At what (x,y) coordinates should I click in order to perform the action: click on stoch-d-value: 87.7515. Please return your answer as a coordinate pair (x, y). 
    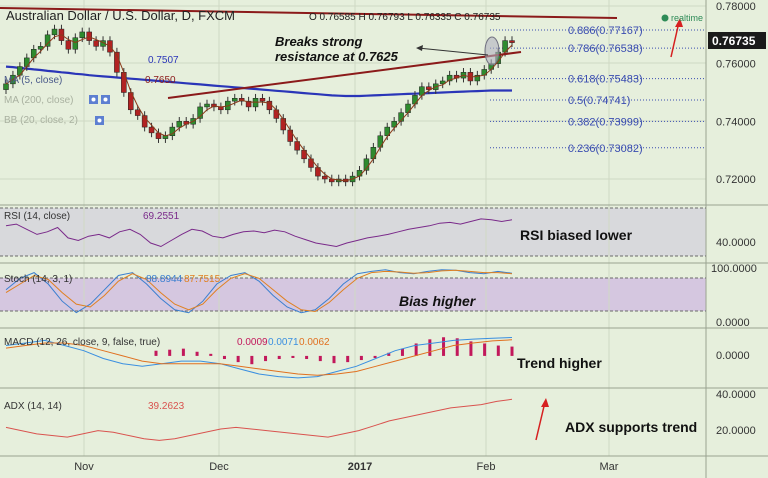
    Looking at the image, I should click on (202, 279).